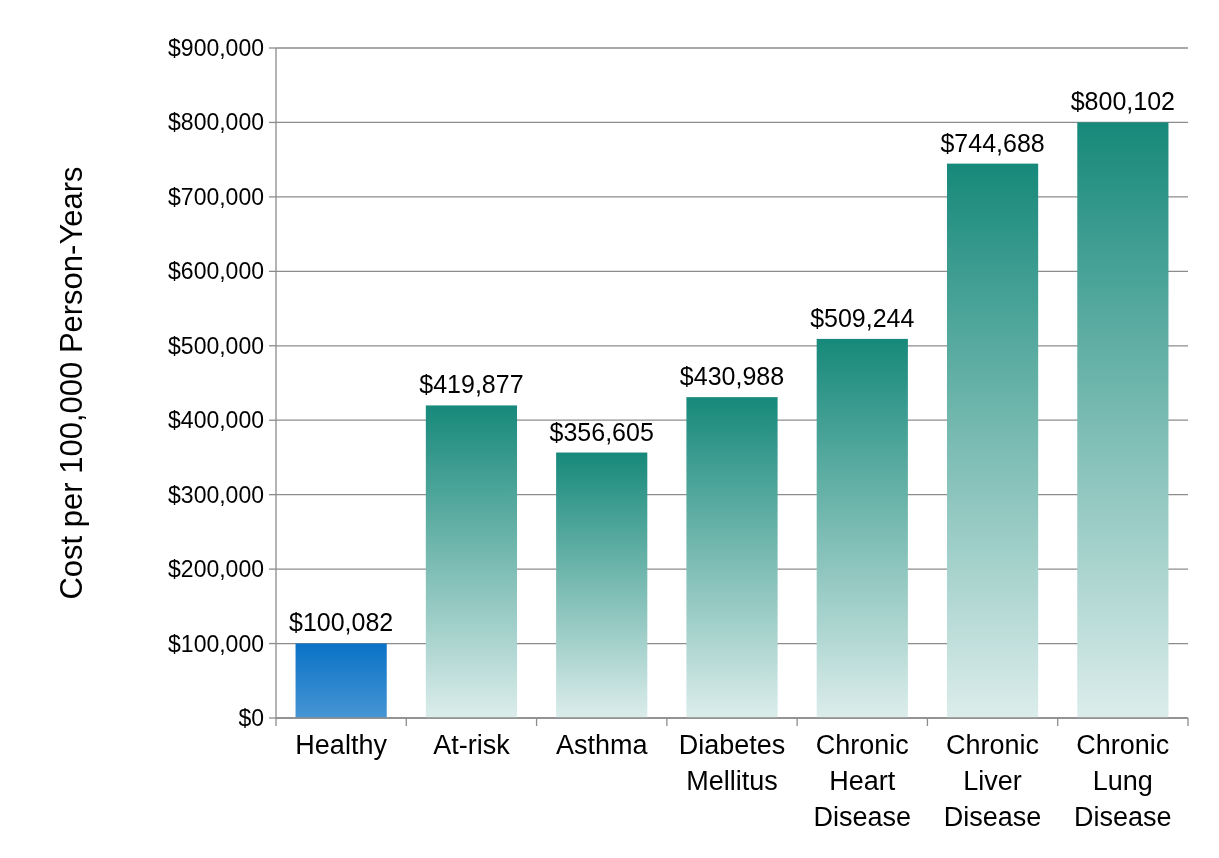 The height and width of the screenshot is (858, 1219). What do you see at coordinates (602, 745) in the screenshot?
I see `x-tick-label: Asthma` at bounding box center [602, 745].